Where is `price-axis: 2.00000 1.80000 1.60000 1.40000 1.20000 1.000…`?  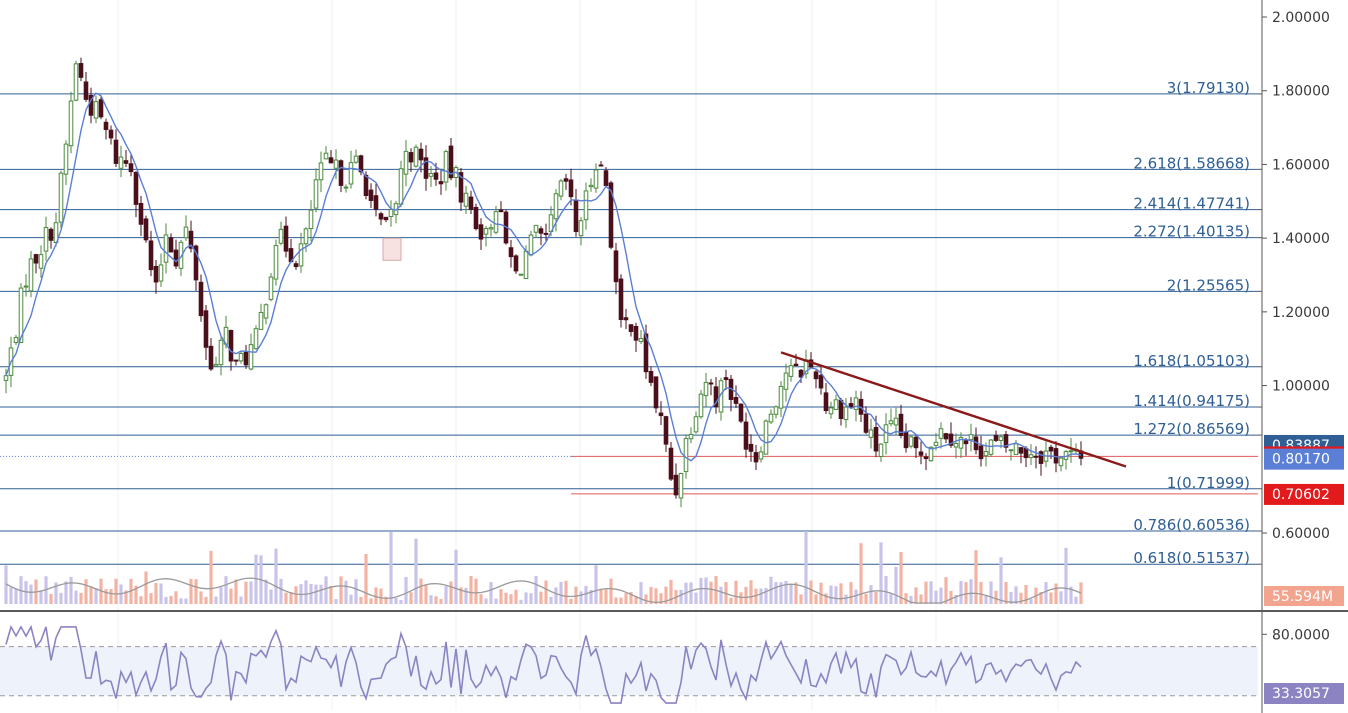 price-axis: 2.00000 1.80000 1.60000 1.40000 1.20000 1.000… is located at coordinates (1301, 357).